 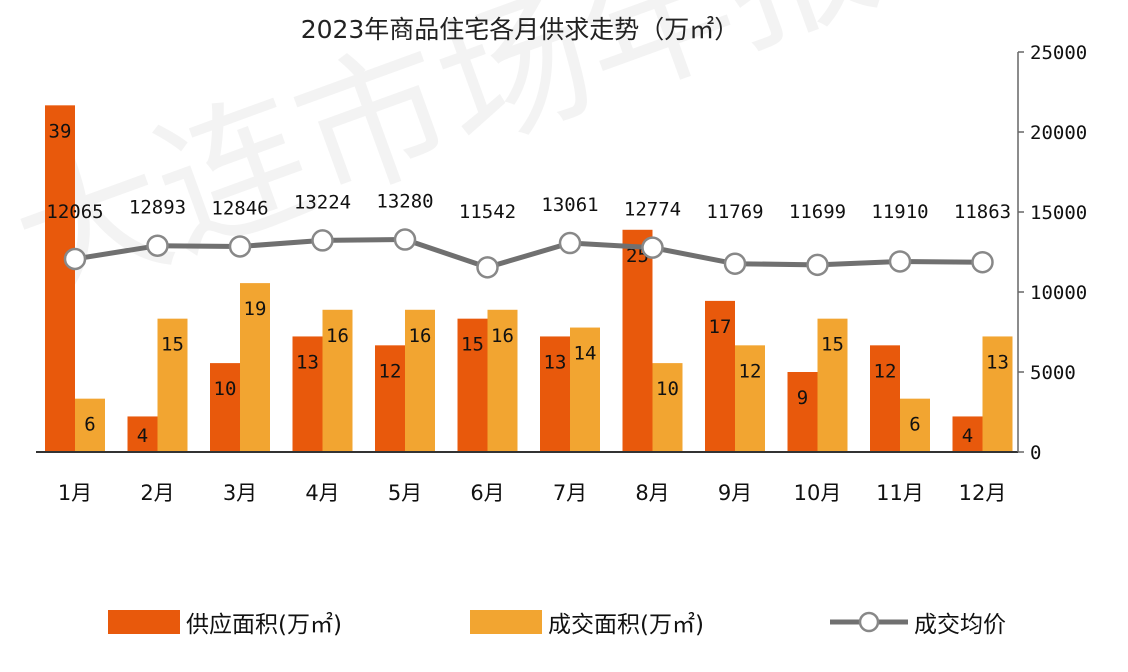 I want to click on price-line, so click(x=528, y=253).